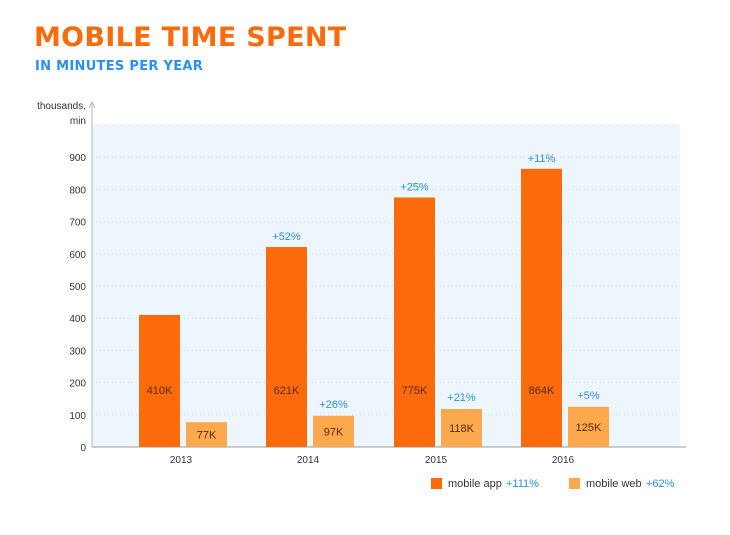 Image resolution: width=730 pixels, height=535 pixels. I want to click on bar-value-label: 97K, so click(334, 432).